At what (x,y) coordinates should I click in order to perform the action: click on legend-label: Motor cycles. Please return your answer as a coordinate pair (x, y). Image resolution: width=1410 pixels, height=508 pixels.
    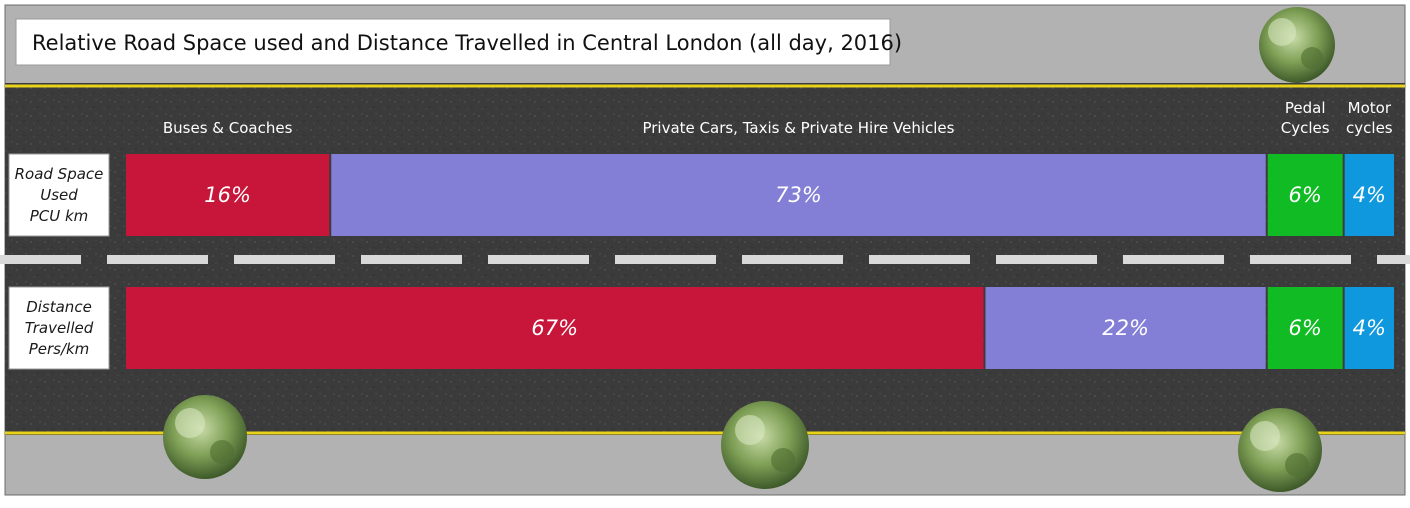
    Looking at the image, I should click on (1369, 118).